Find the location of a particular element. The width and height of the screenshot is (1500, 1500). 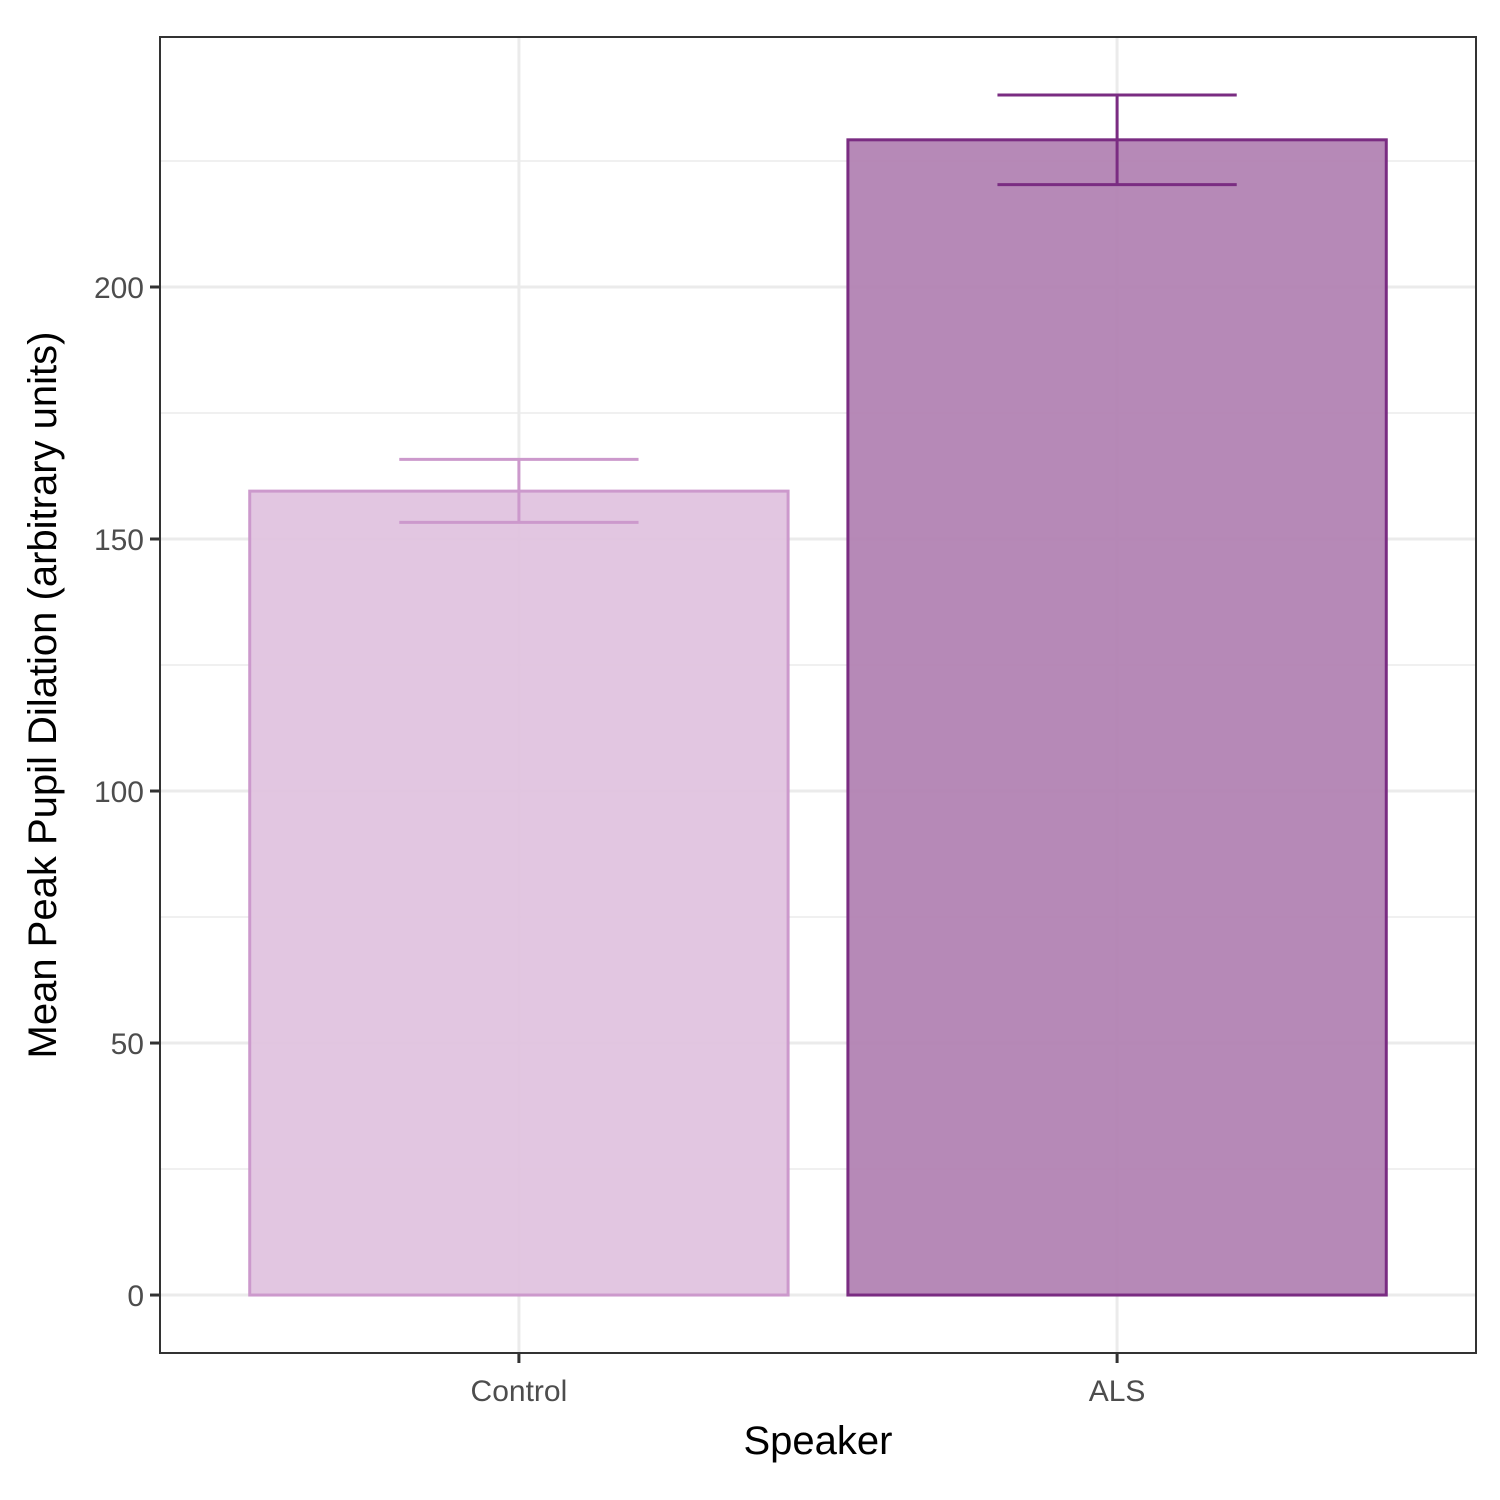

y-axis: 0 50 100 150 200 is located at coordinates (127, 792).